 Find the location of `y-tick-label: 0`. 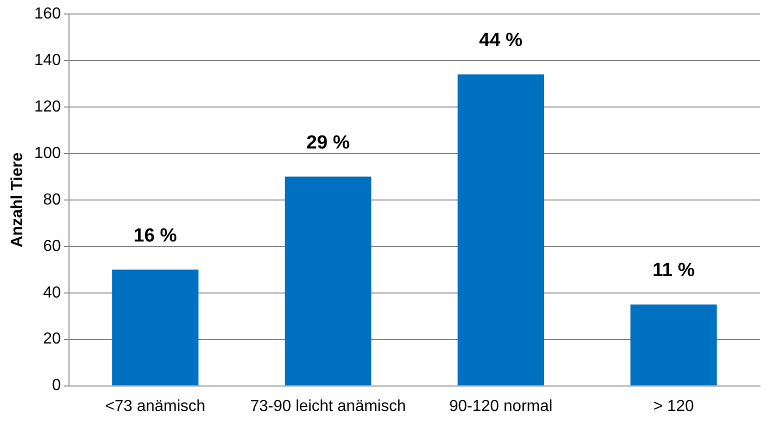

y-tick-label: 0 is located at coordinates (56, 385).